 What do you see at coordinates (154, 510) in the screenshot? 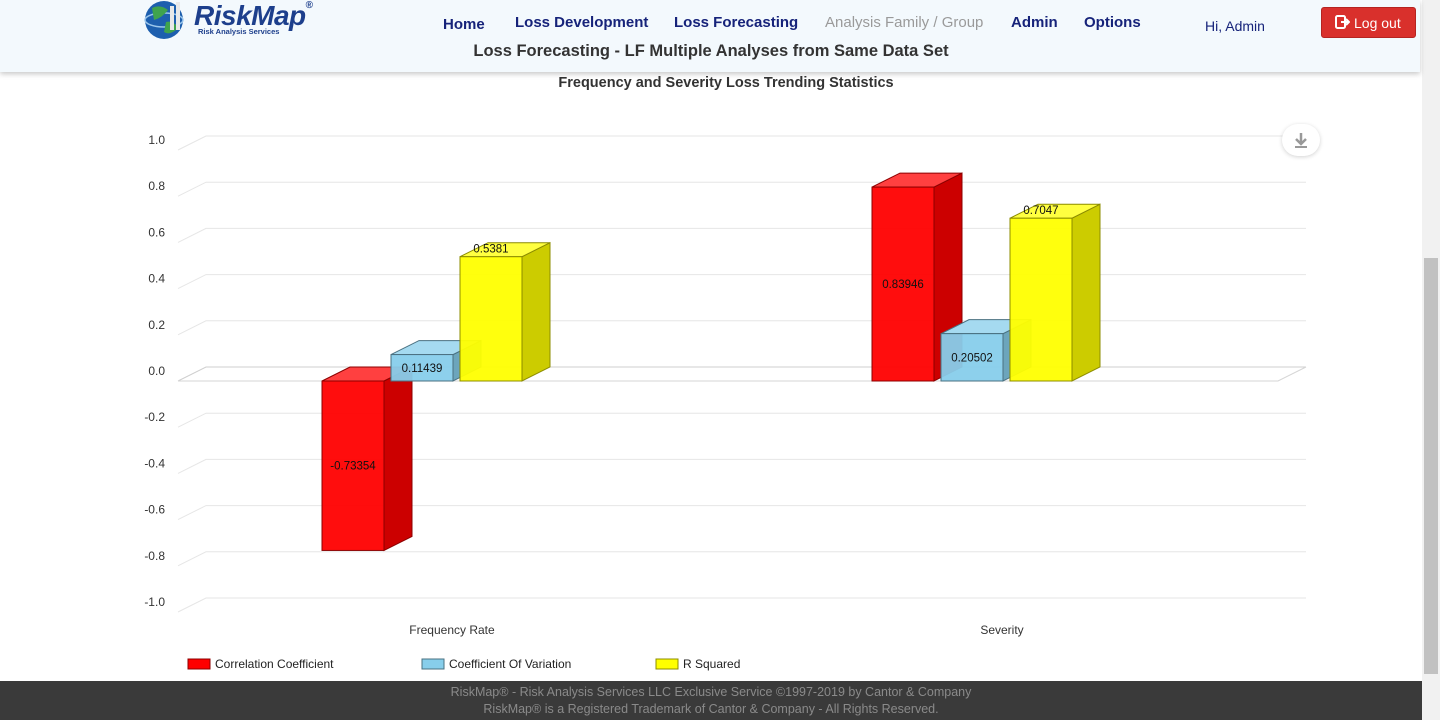
I see `y-tick-label: -0.6` at bounding box center [154, 510].